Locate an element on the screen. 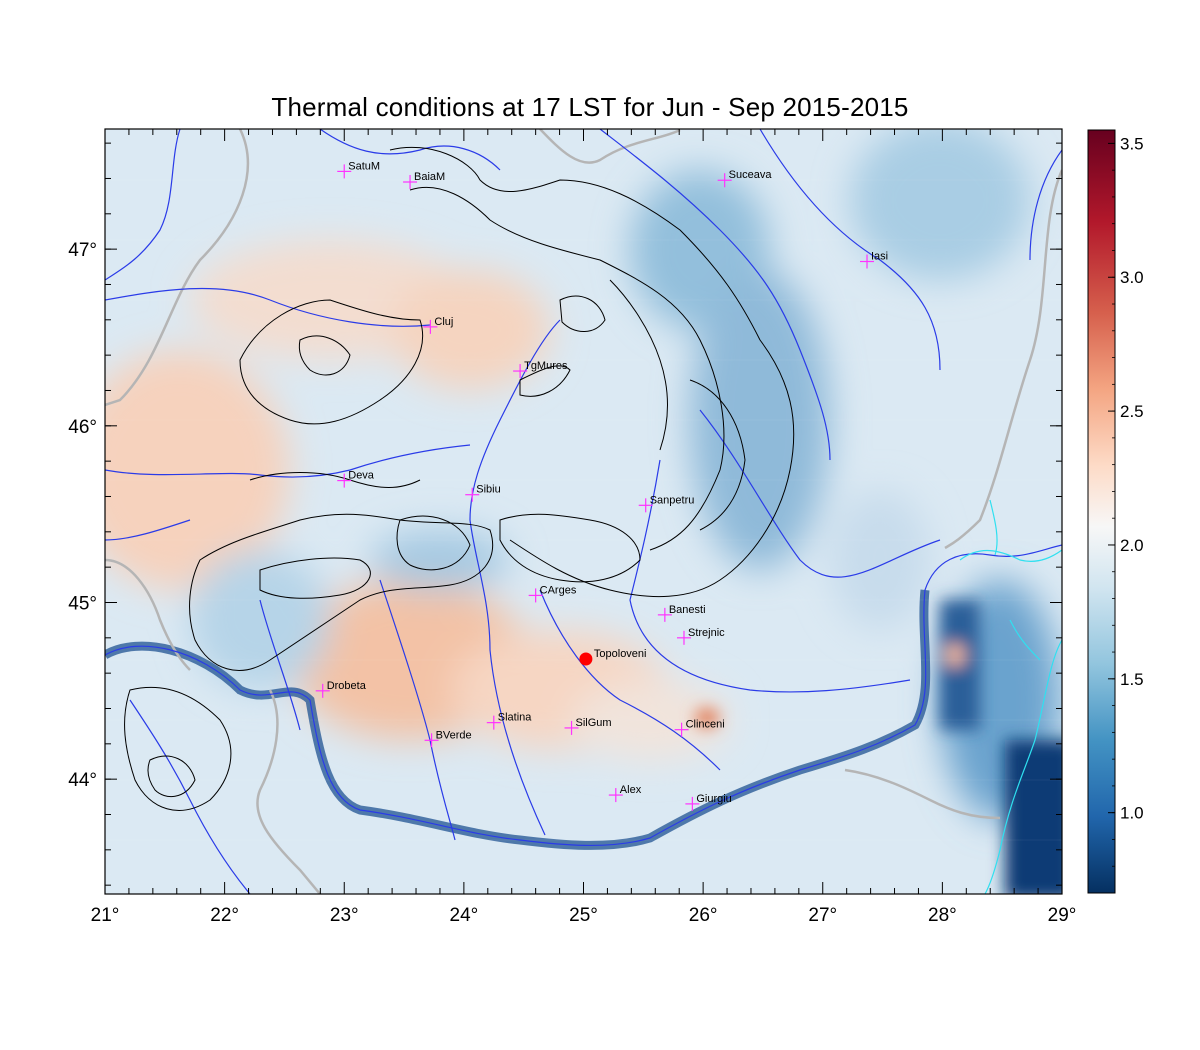 Image resolution: width=1200 pixels, height=1050 pixels. colorbar-tick-label: 2.0 is located at coordinates (1132, 545).